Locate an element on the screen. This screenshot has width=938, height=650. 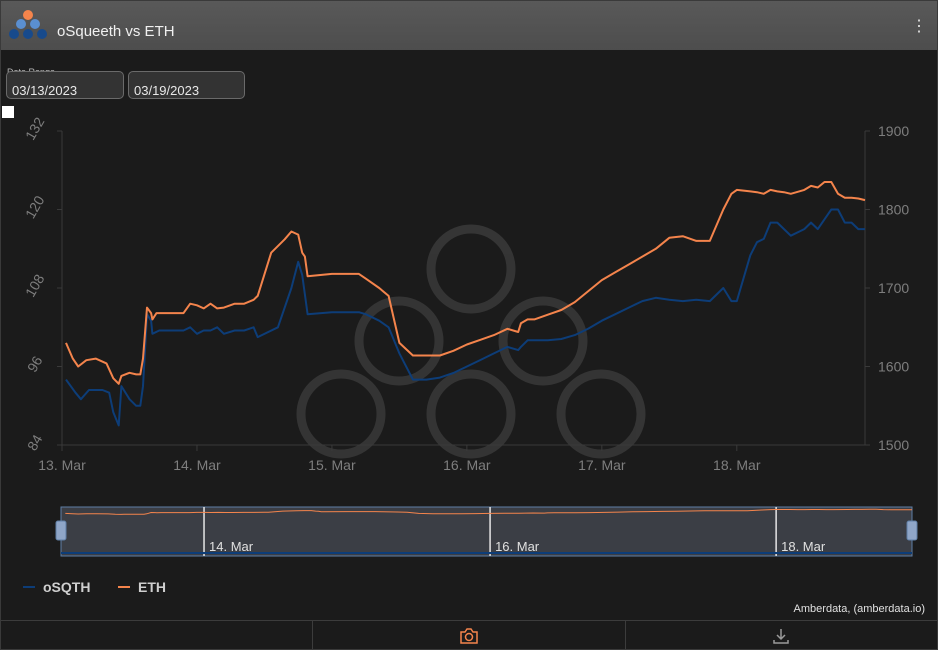
download-icon is located at coordinates (781, 636).